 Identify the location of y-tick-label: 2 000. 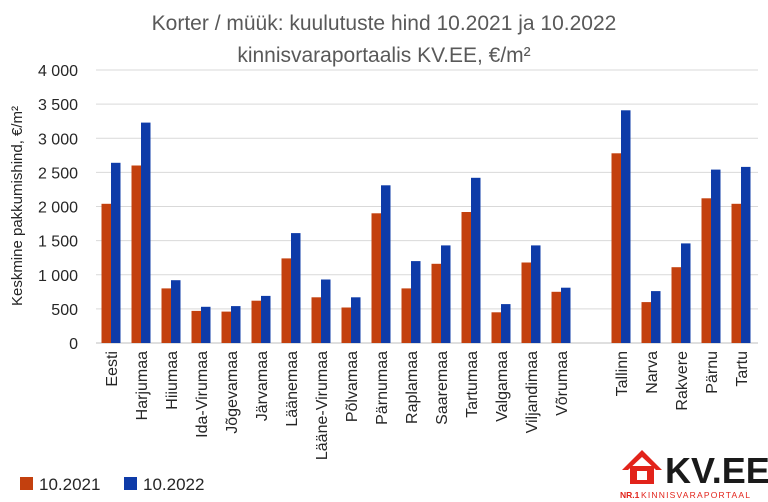
(58, 208).